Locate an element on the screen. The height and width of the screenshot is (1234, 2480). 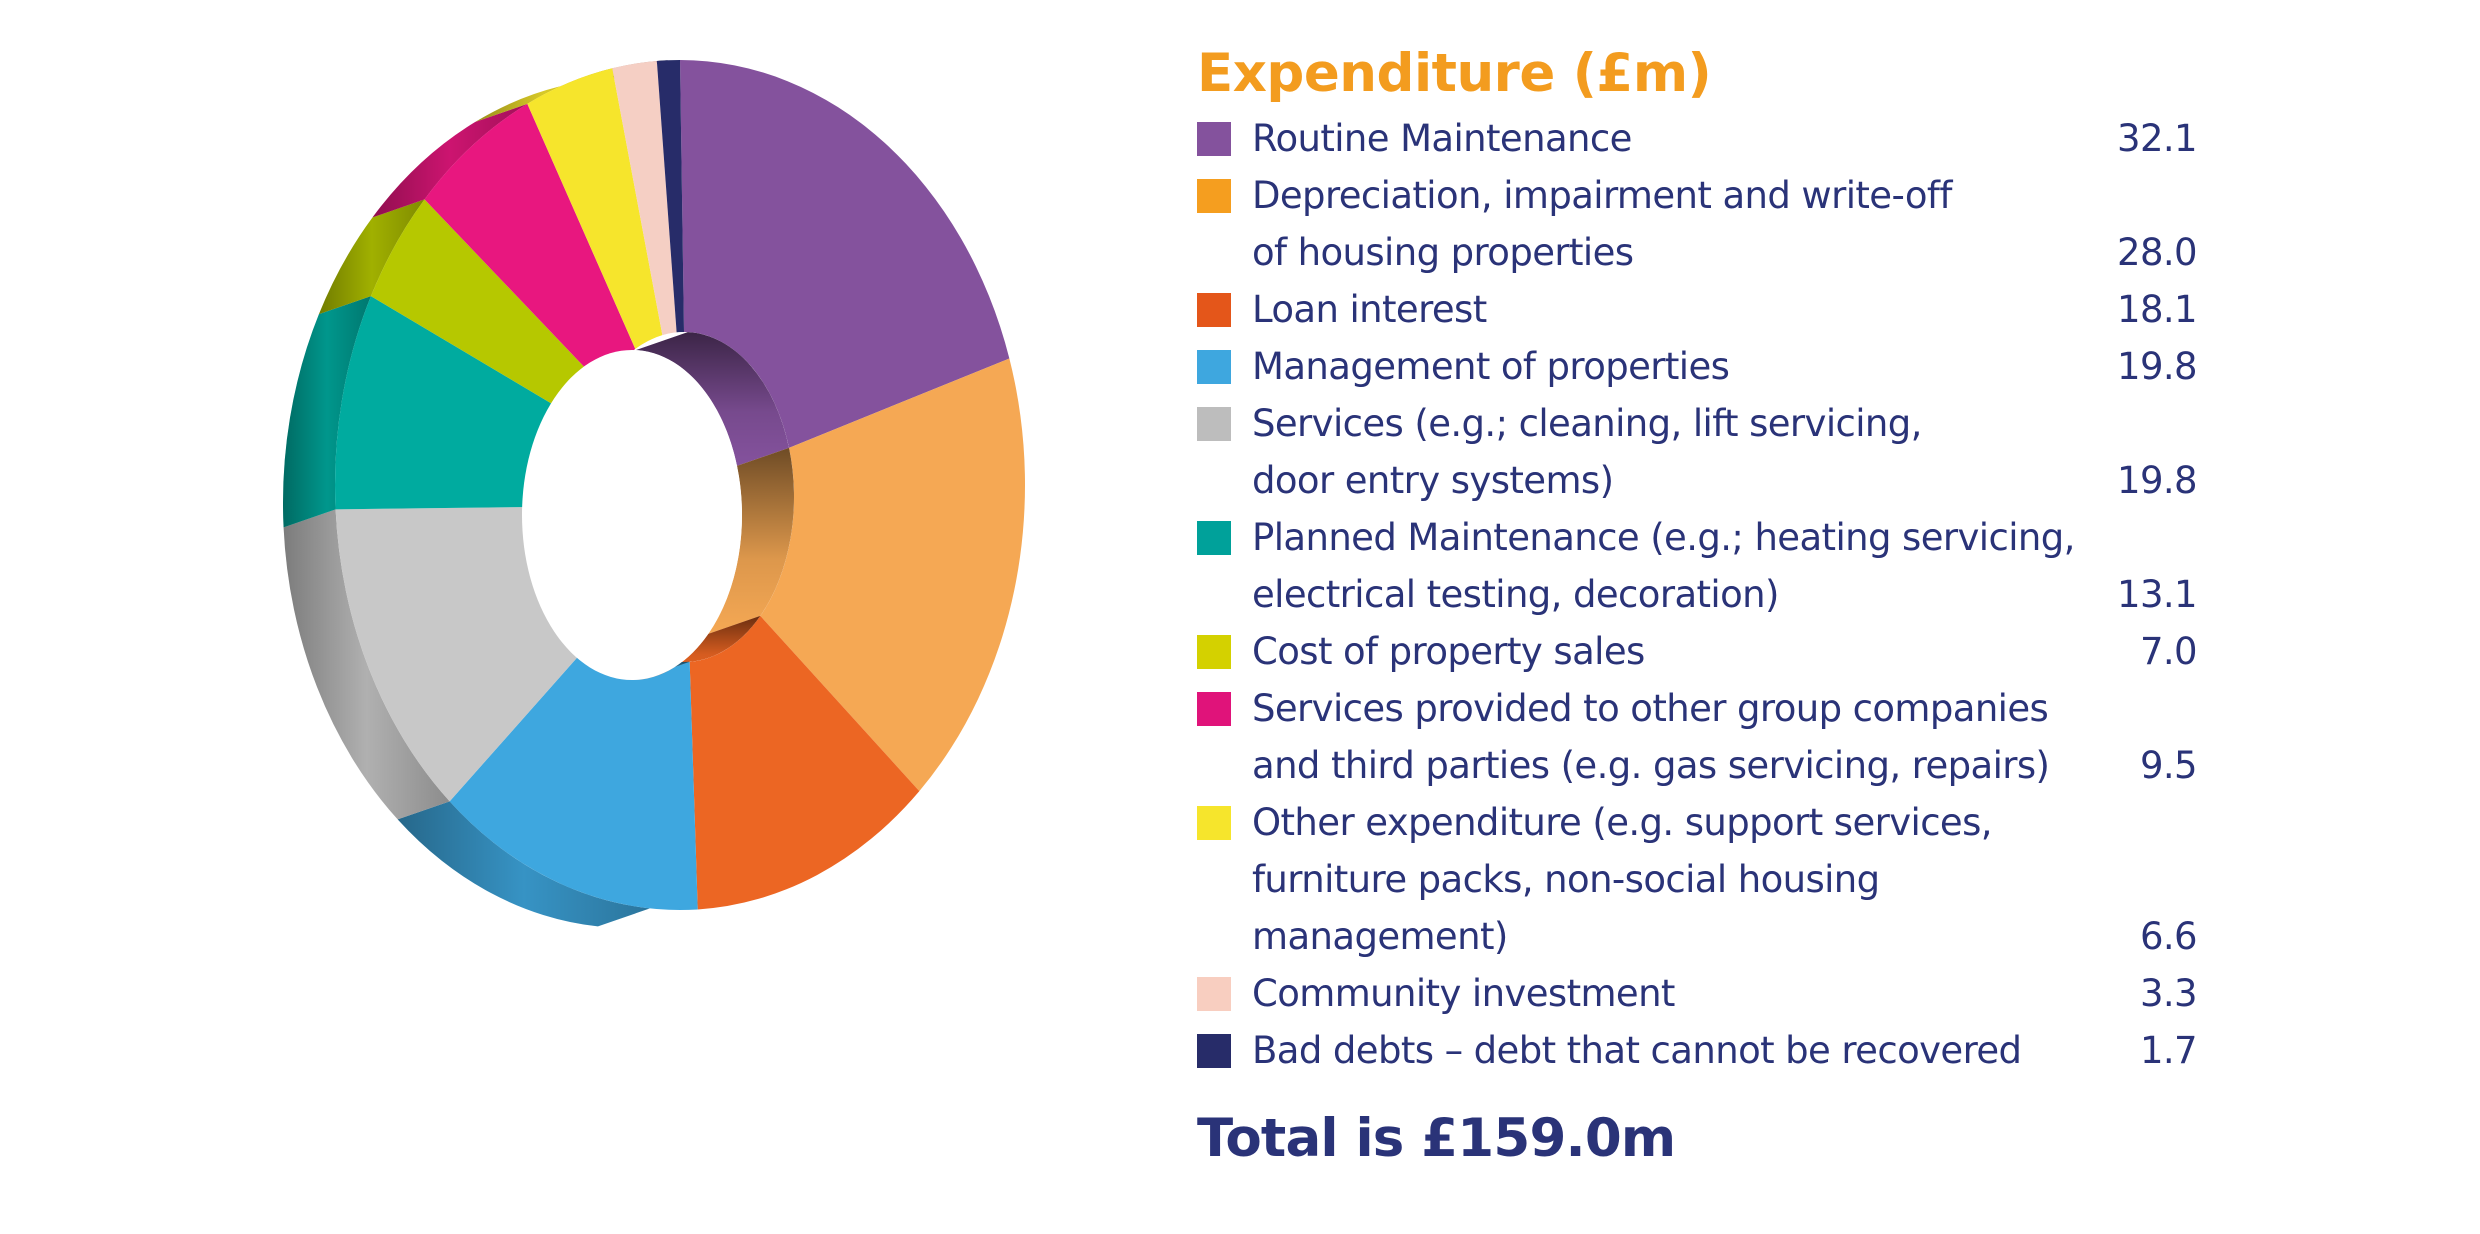
legend-label: Management of properties is located at coordinates (1652, 366).